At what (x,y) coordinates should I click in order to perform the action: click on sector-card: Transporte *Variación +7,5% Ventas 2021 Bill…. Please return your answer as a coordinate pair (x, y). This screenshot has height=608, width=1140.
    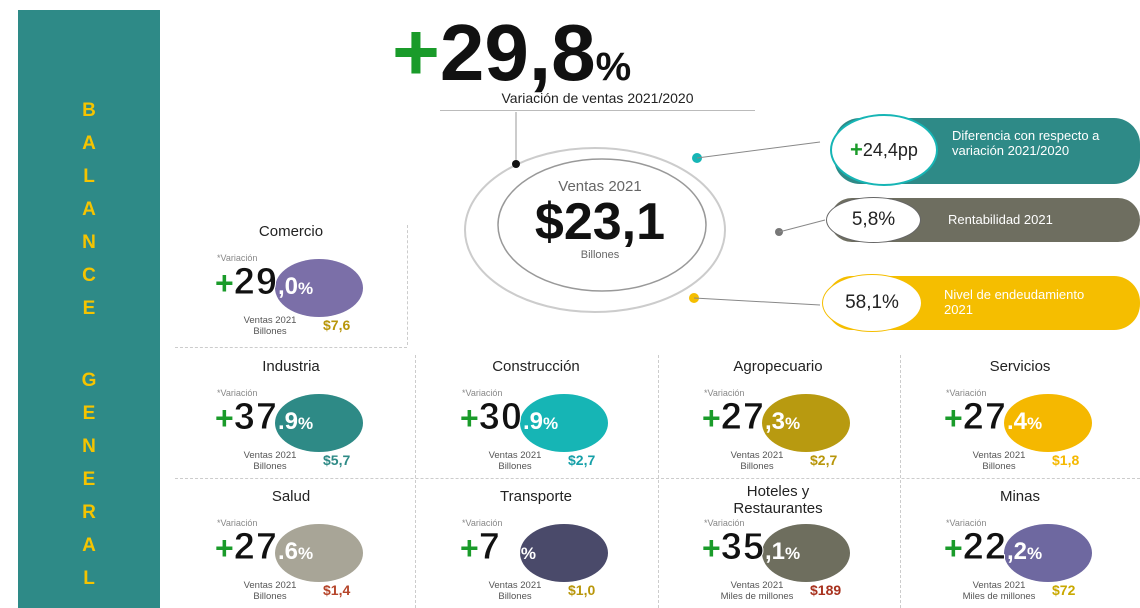
    Looking at the image, I should click on (536, 544).